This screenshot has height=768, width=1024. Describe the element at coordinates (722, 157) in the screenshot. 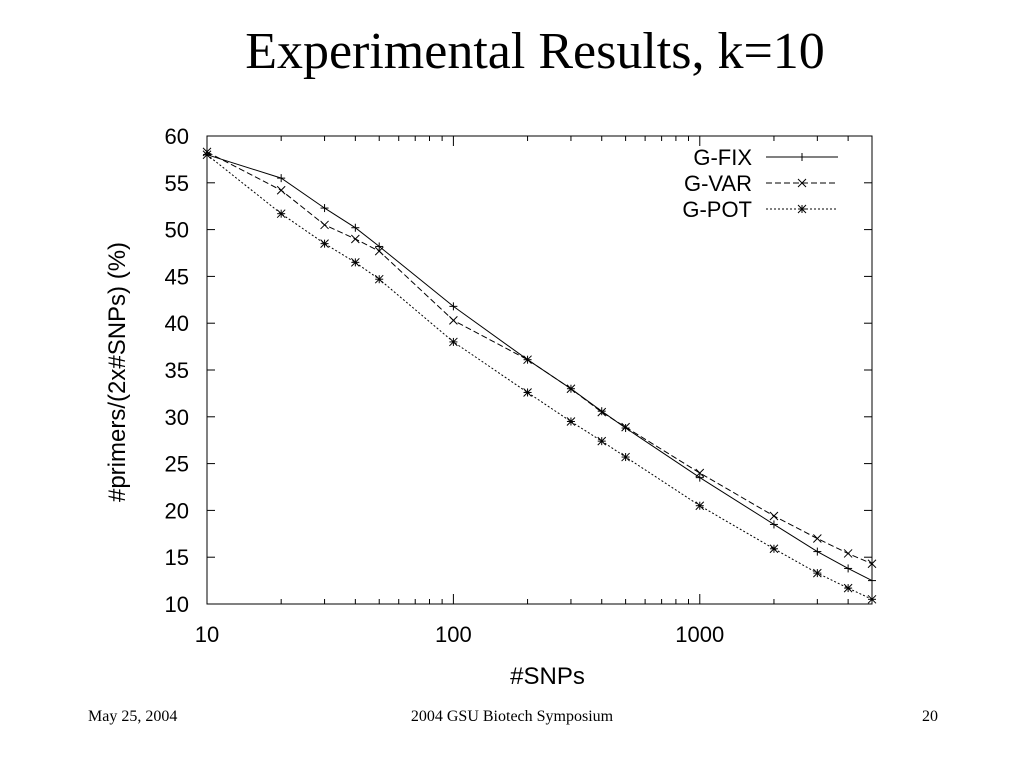

I see `legend-label-g-fix: G-FIX` at that location.